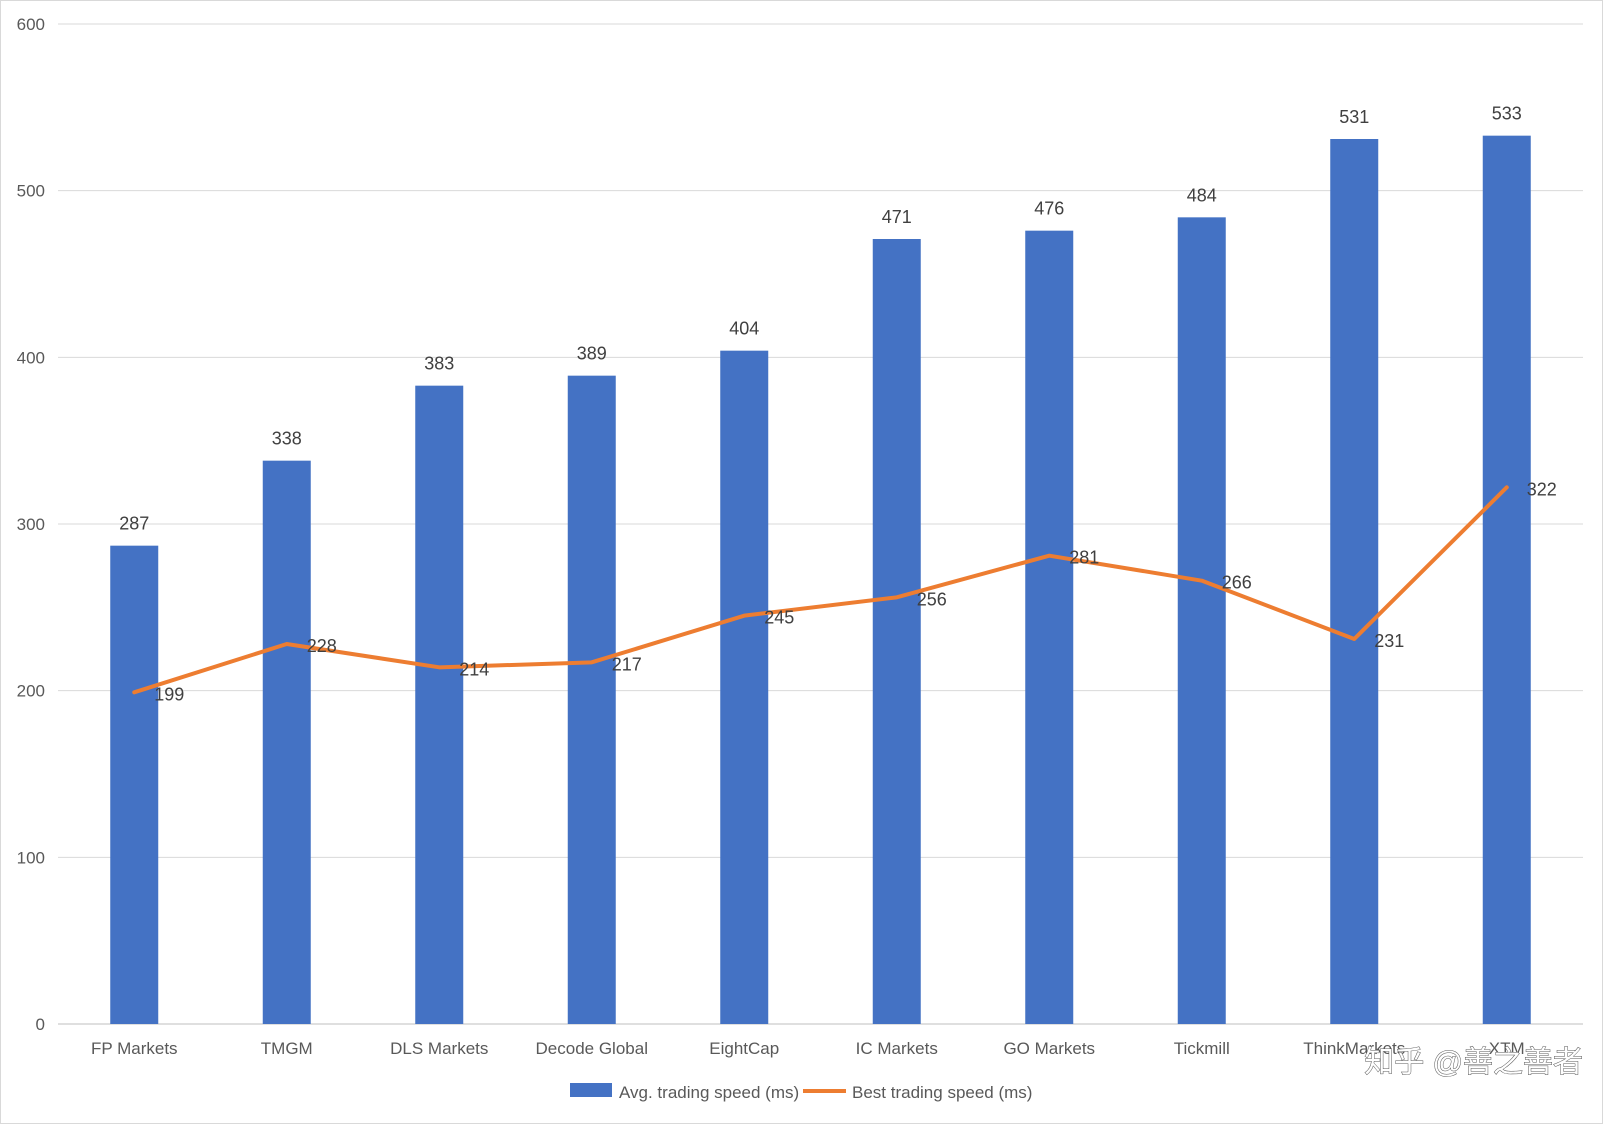  Describe the element at coordinates (592, 354) in the screenshot. I see `bar-data-label: 389` at that location.